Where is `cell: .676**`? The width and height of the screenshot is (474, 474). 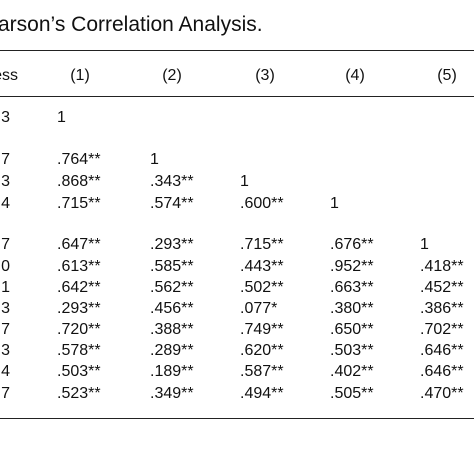
cell: .676** is located at coordinates (352, 244).